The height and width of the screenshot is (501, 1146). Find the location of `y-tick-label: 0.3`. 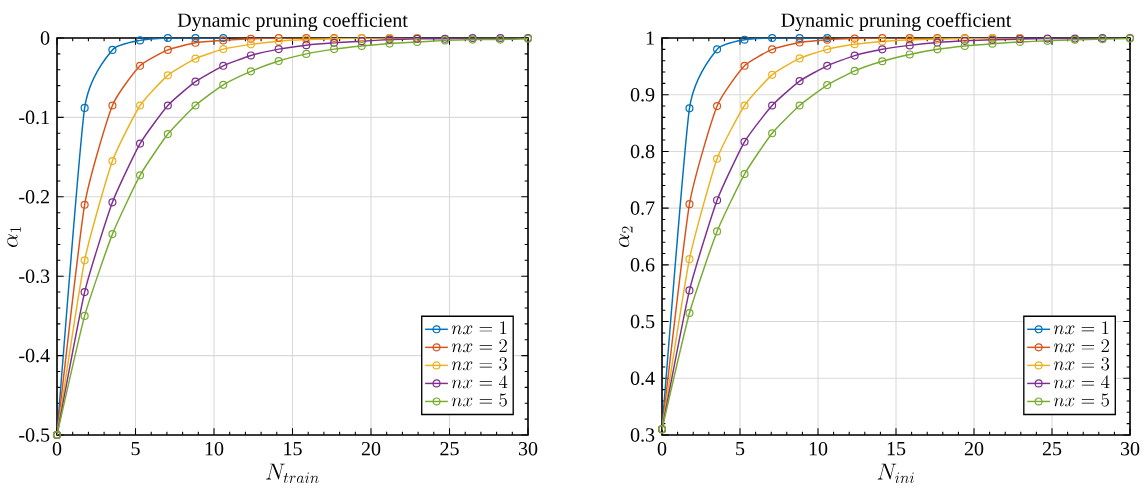

y-tick-label: 0.3 is located at coordinates (642, 435).